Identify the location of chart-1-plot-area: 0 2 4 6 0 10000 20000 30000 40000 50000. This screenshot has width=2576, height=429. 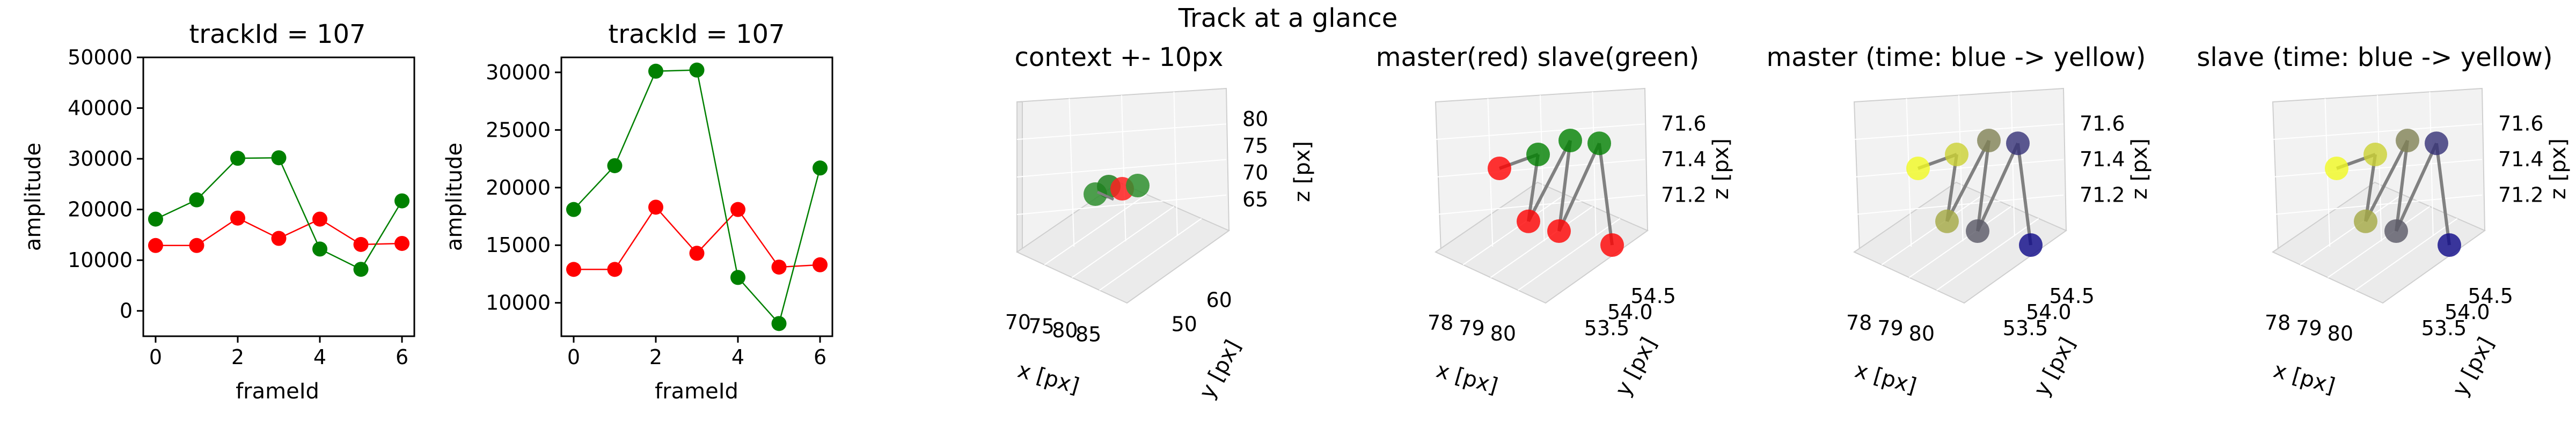
(239, 207).